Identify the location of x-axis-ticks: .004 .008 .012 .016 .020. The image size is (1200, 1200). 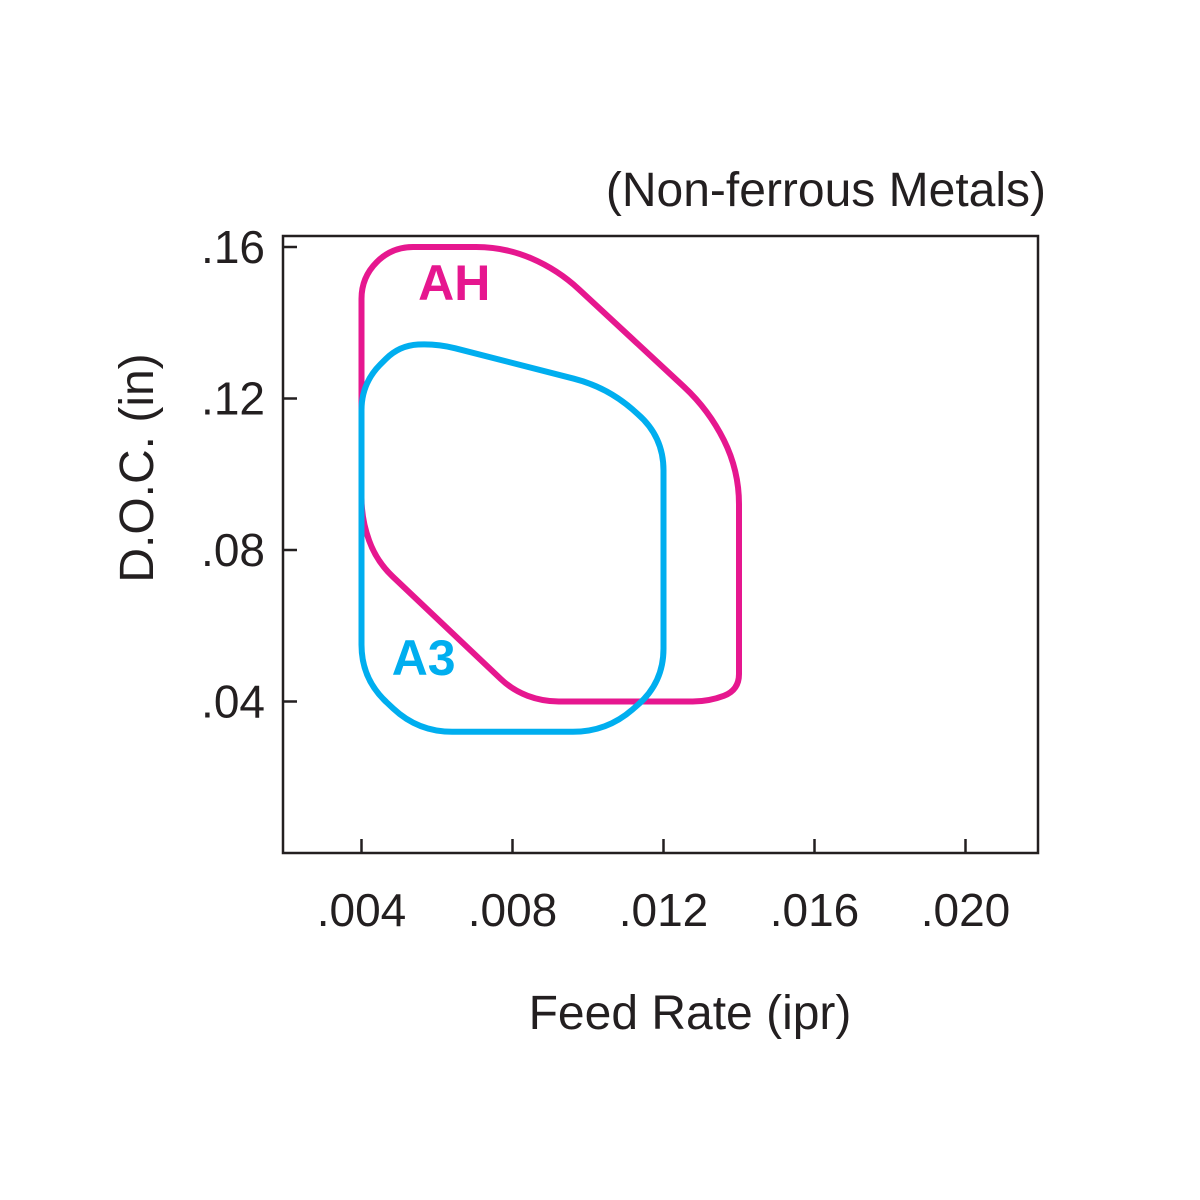
(664, 887).